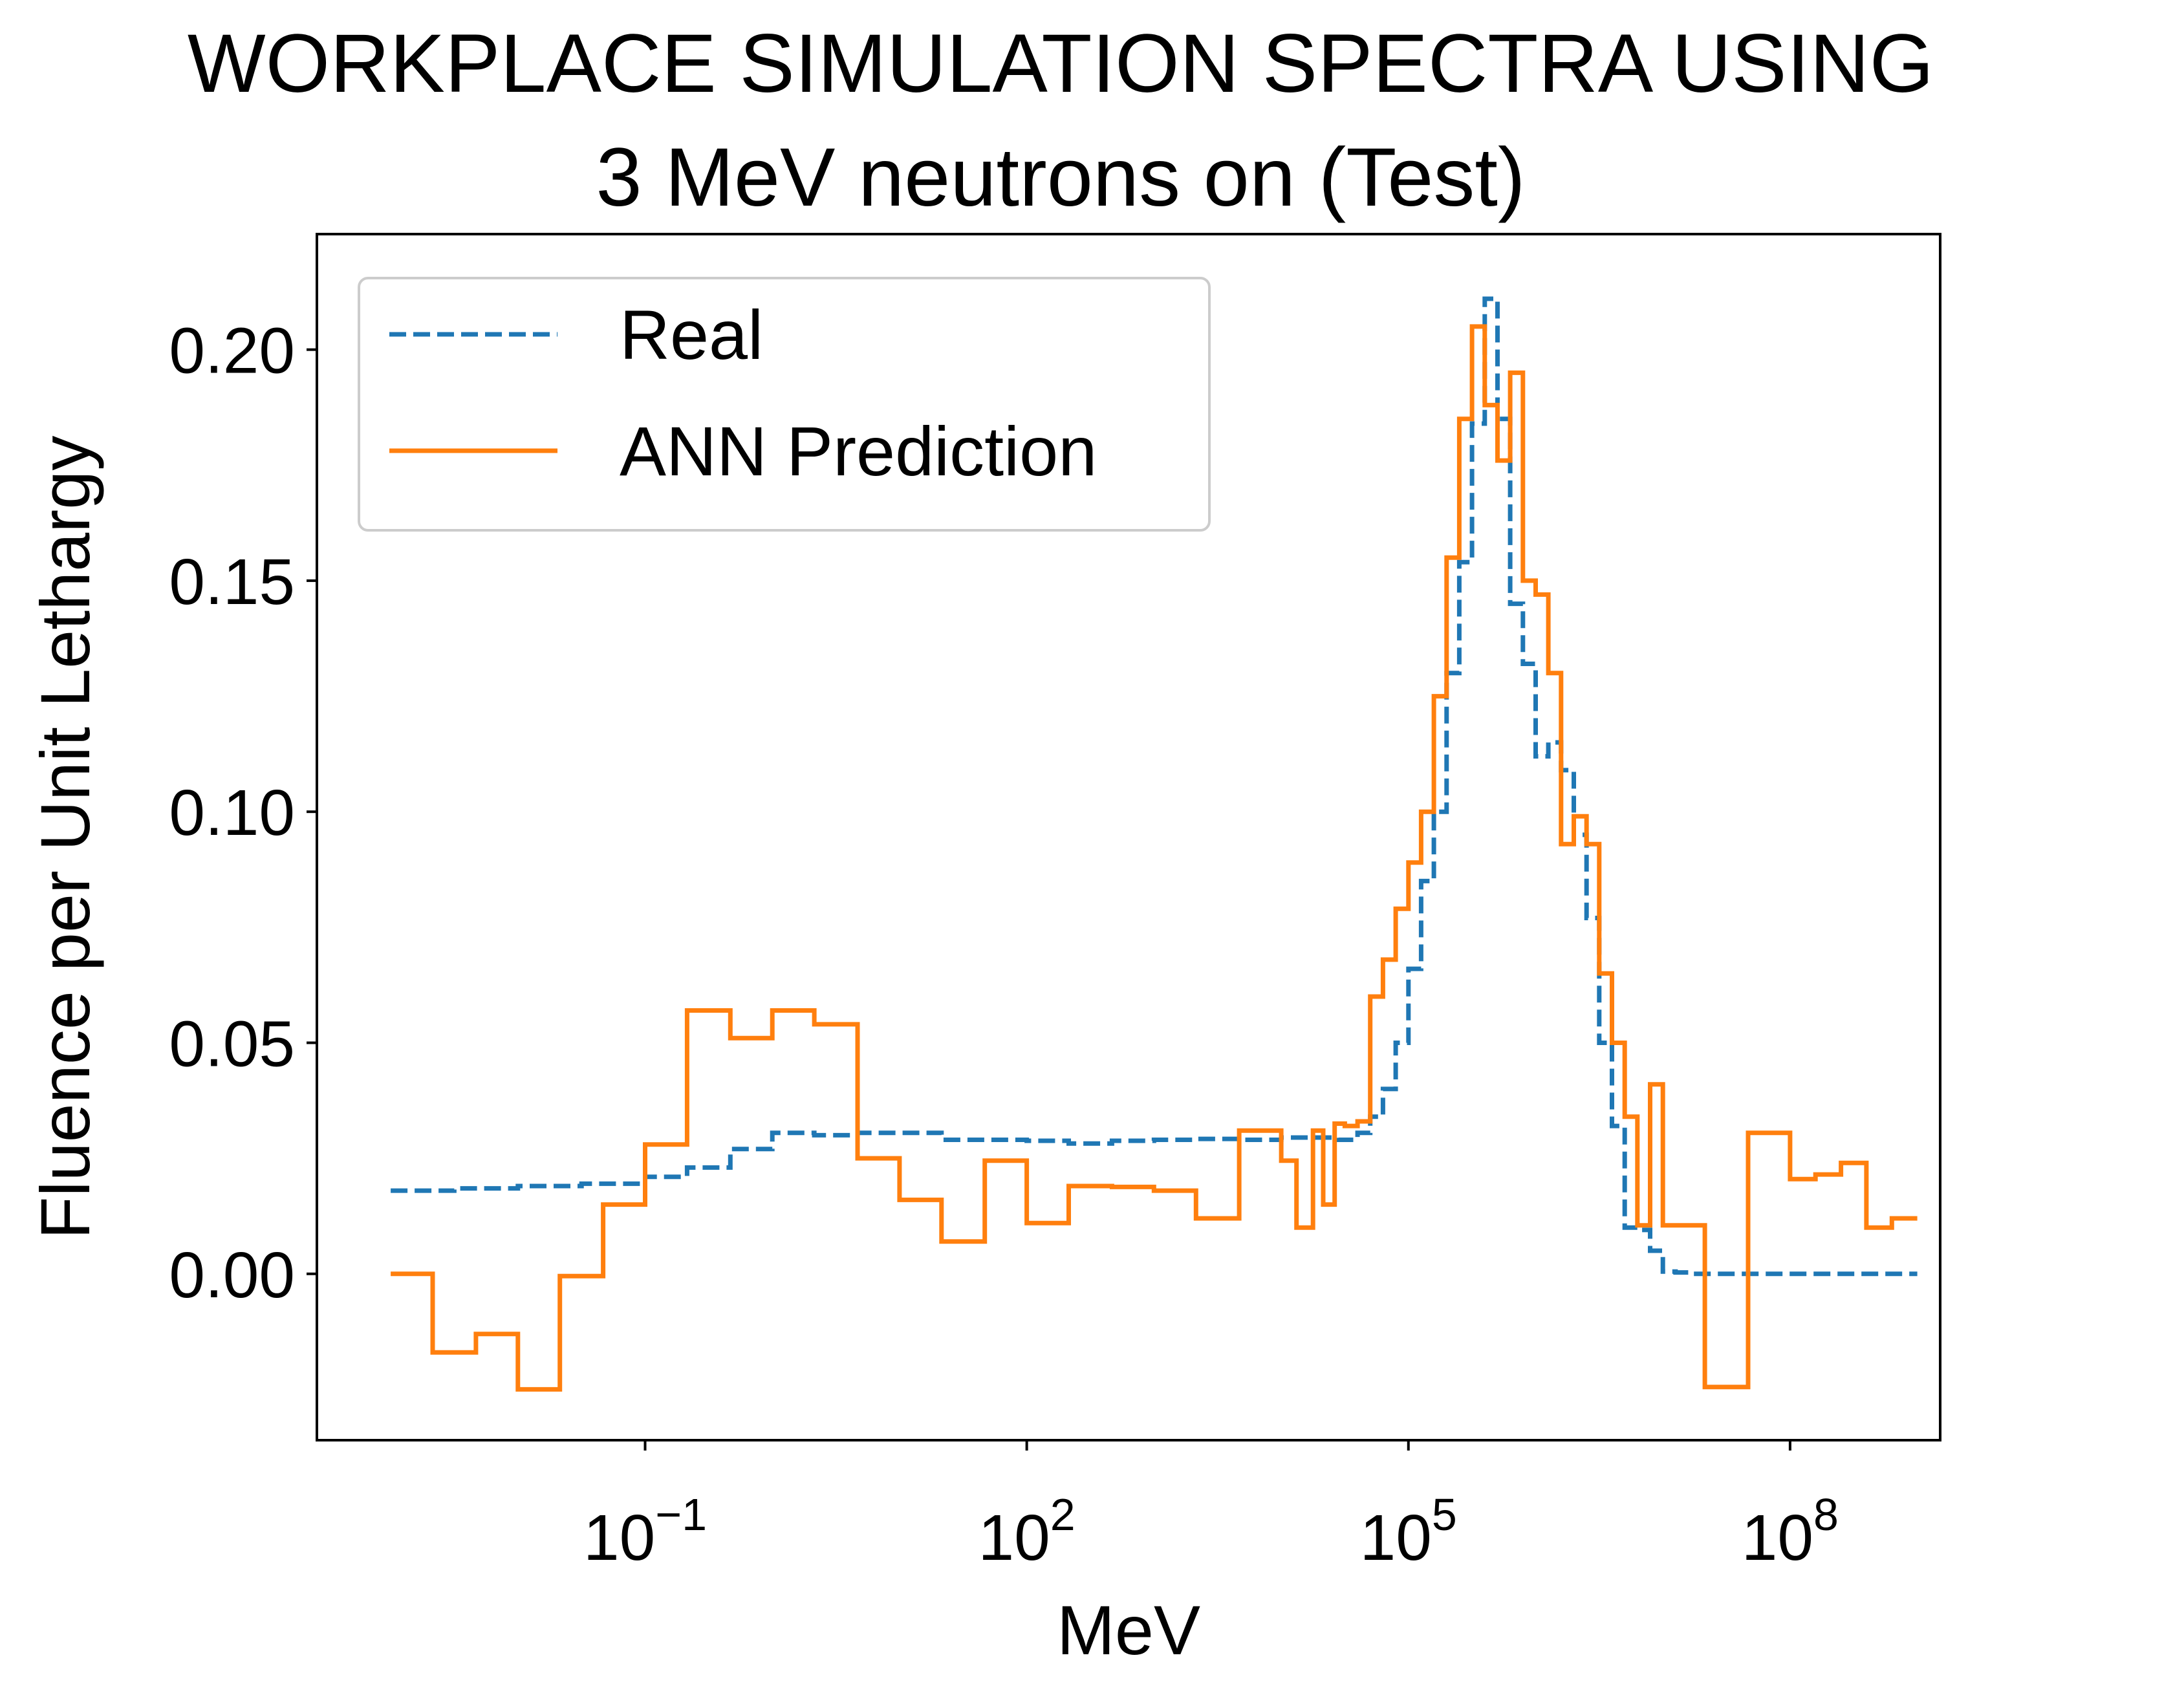 The width and height of the screenshot is (2184, 1684). I want to click on legend-real-label: Real, so click(692, 335).